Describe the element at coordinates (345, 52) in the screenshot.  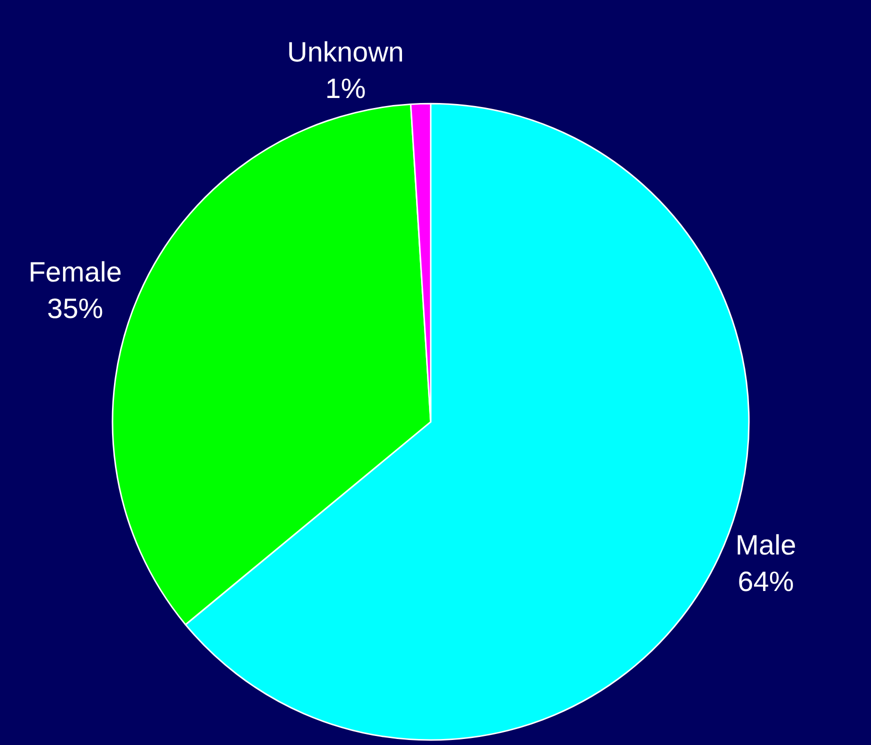
I see `slice-label: Unknown` at that location.